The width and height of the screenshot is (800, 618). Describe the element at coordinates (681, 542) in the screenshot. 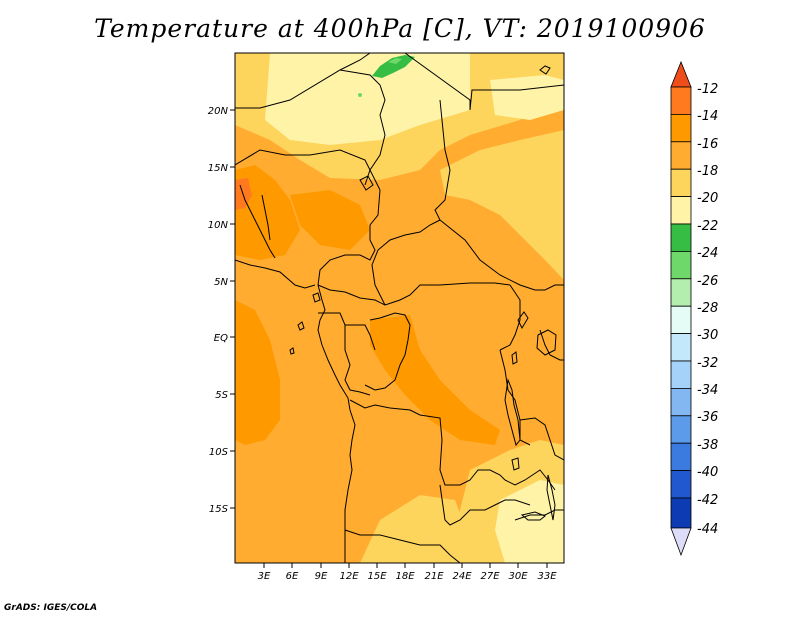

I see `colorbar-bottom-arrow` at that location.